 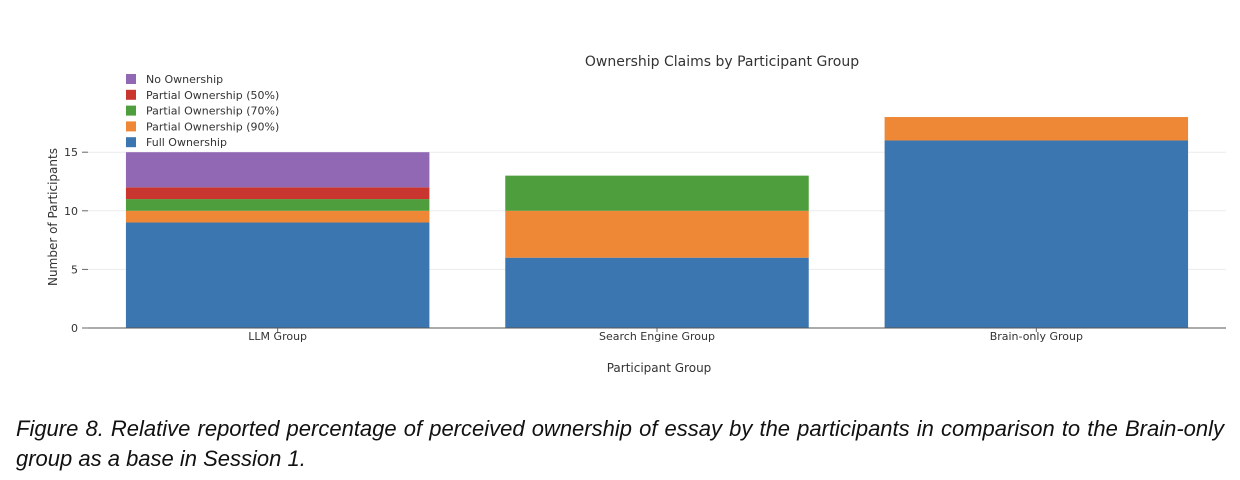 What do you see at coordinates (186, 142) in the screenshot?
I see `legend-label: Full Ownership` at bounding box center [186, 142].